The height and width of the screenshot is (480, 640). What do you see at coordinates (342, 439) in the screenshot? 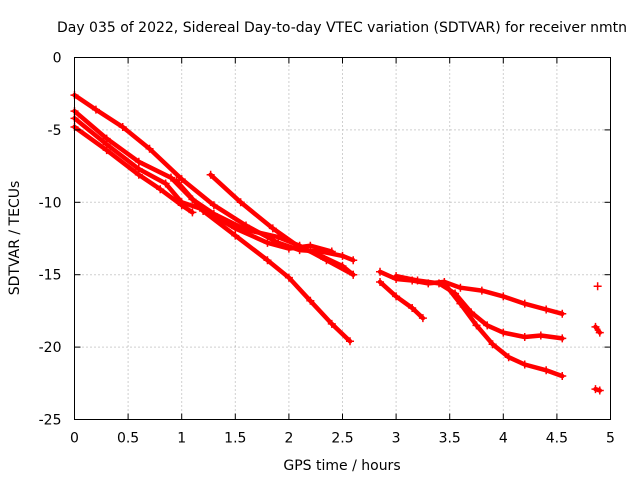
I see `x-tick-label: 2.5` at bounding box center [342, 439].